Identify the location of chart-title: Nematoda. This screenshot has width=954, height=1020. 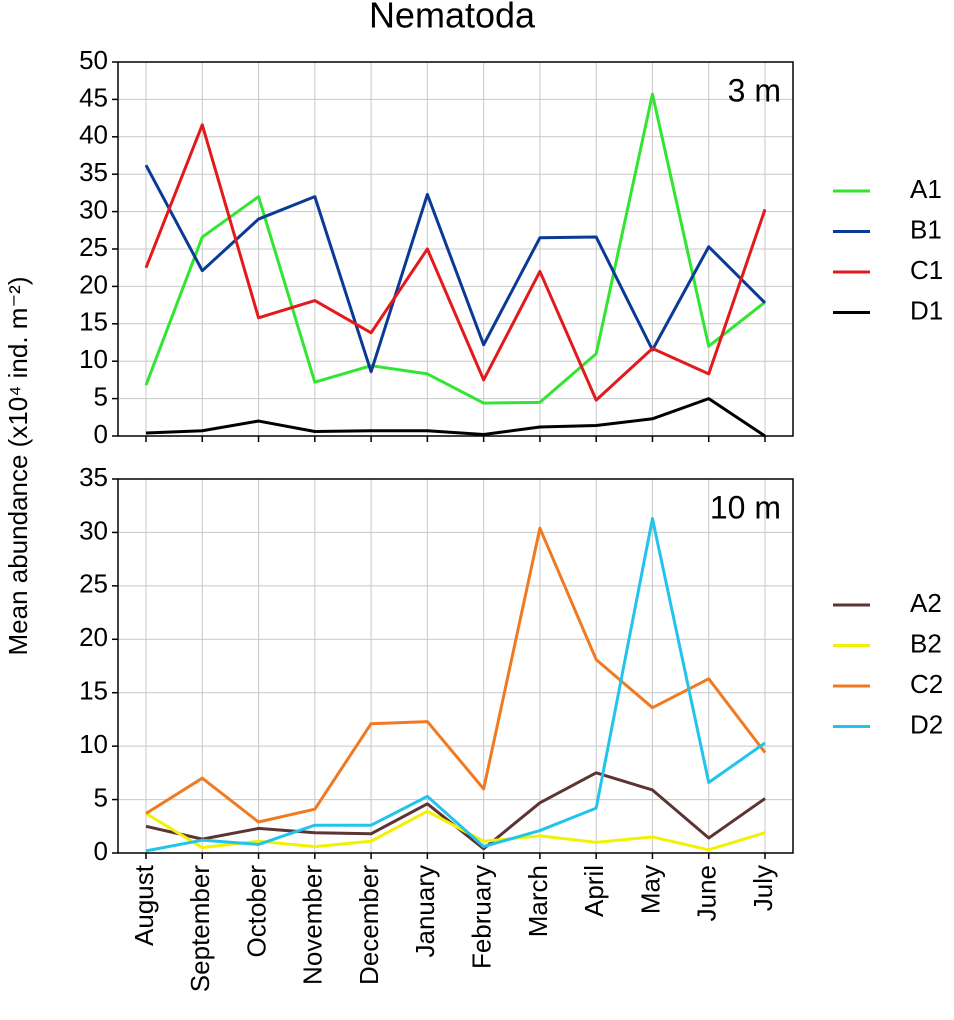
(452, 18).